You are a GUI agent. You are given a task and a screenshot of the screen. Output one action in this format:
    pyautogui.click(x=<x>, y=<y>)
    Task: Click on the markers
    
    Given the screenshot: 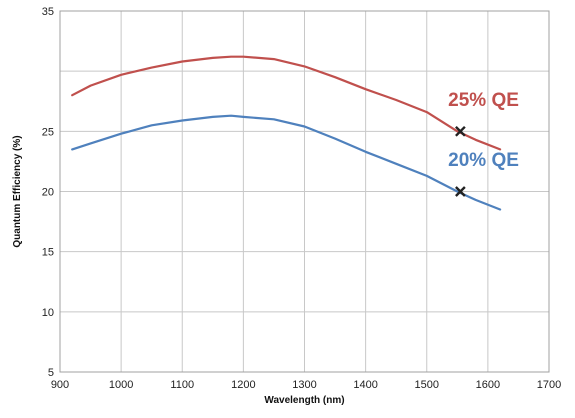 What is the action you would take?
    pyautogui.click(x=460, y=161)
    